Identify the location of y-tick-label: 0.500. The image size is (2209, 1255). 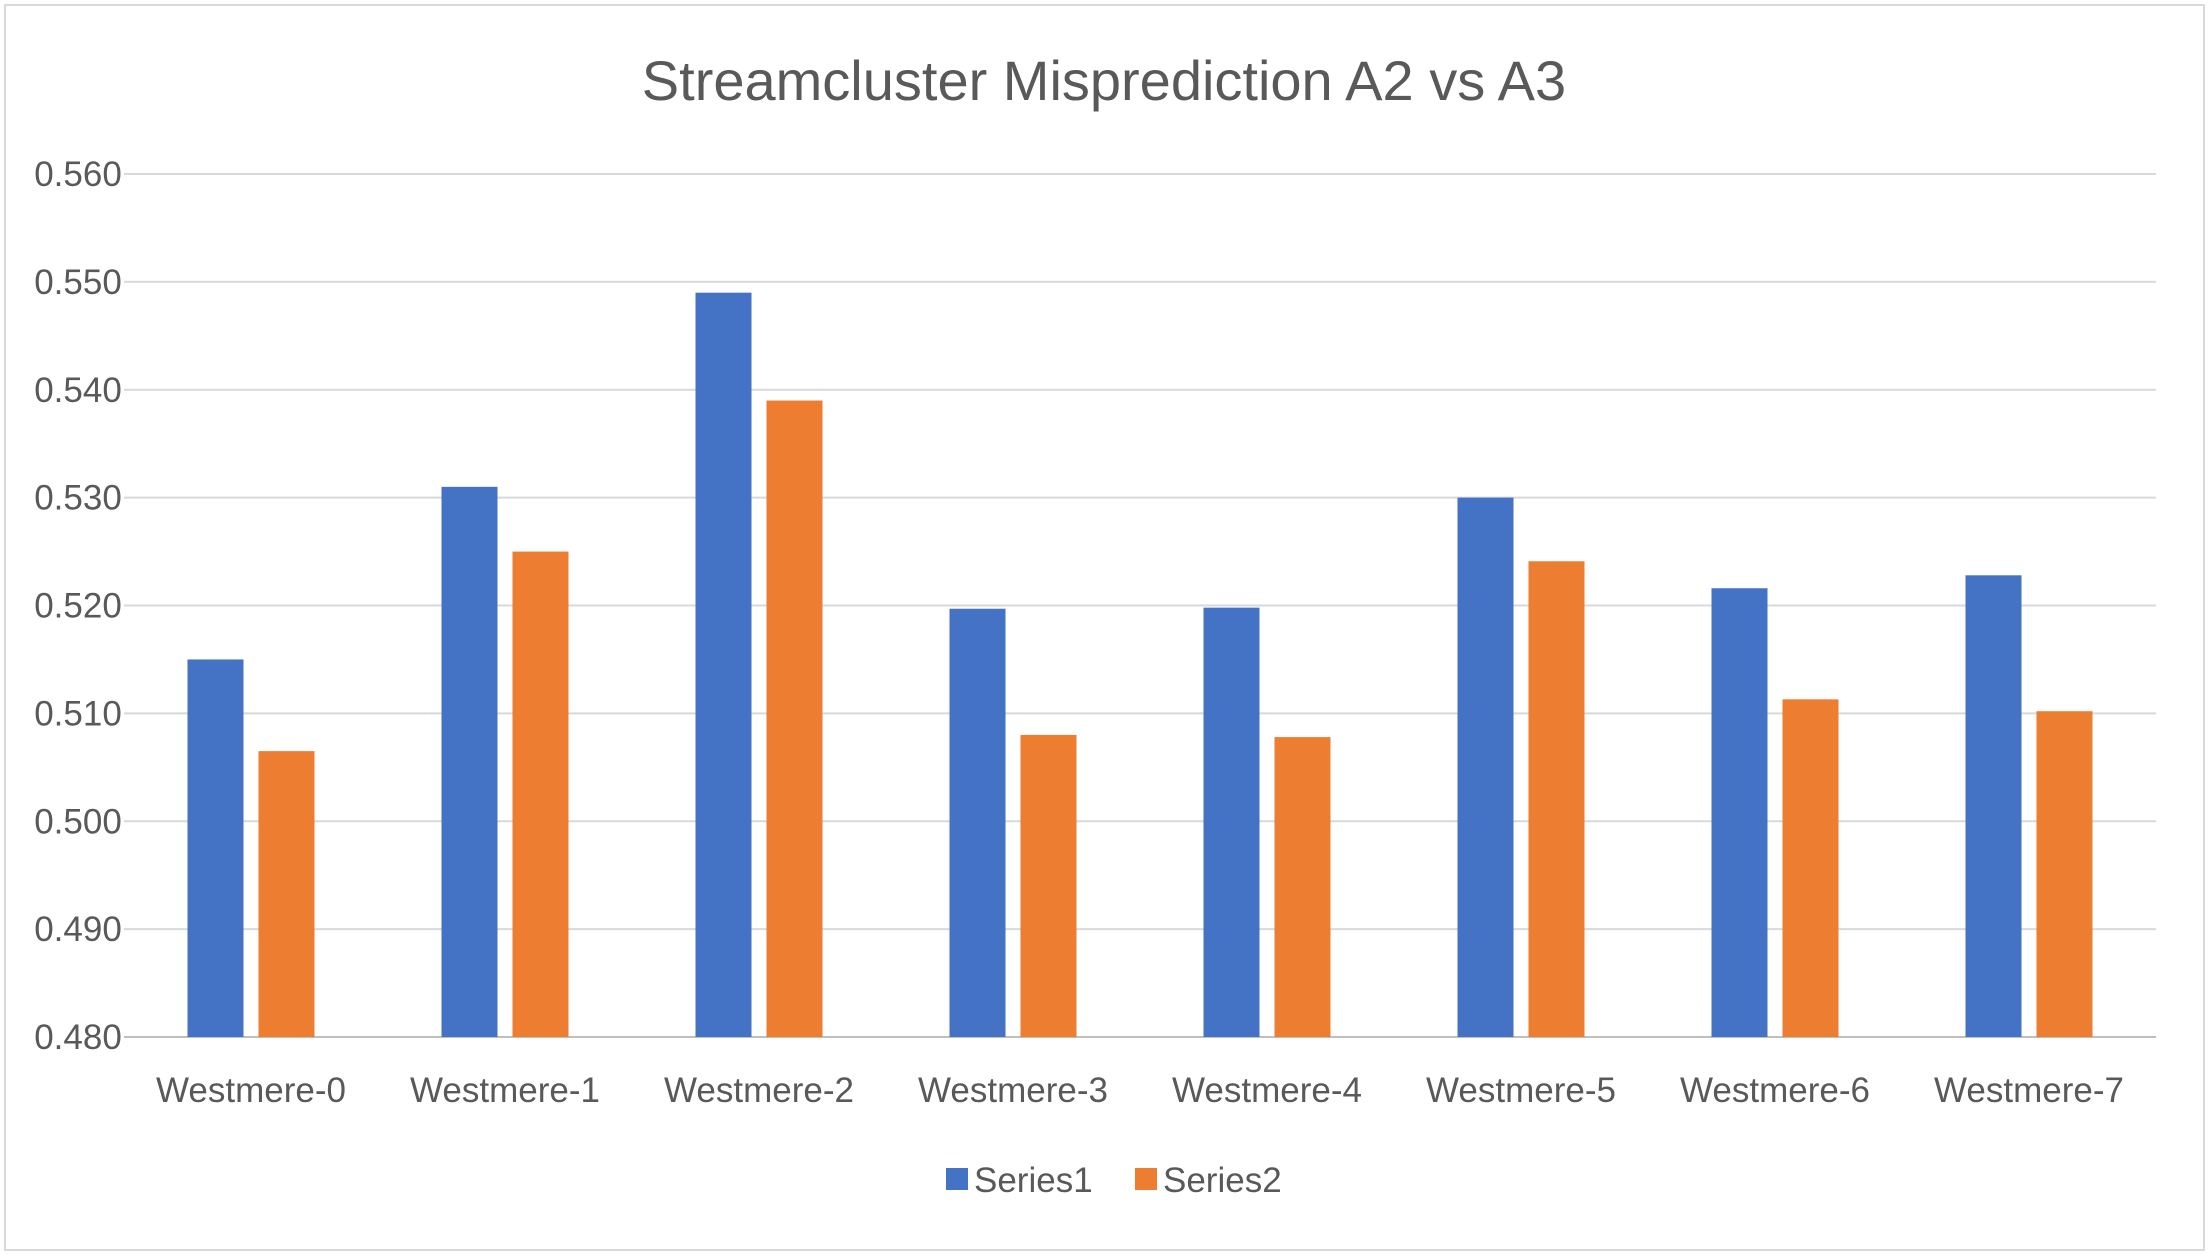
(78, 821).